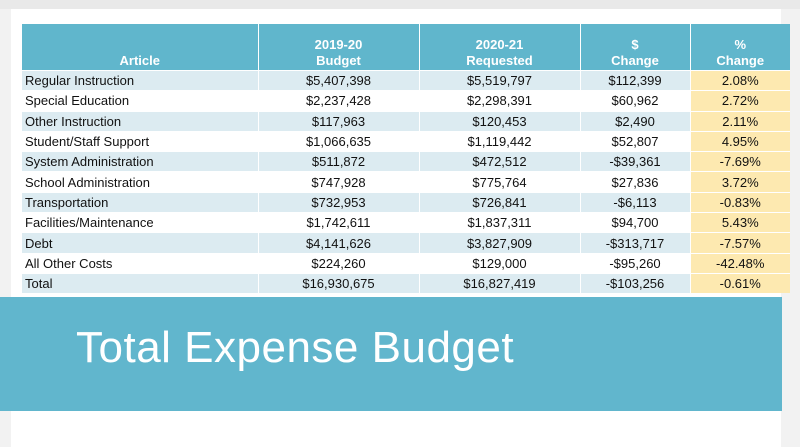  Describe the element at coordinates (740, 243) in the screenshot. I see `pct-change-cell: -7.57%` at that location.